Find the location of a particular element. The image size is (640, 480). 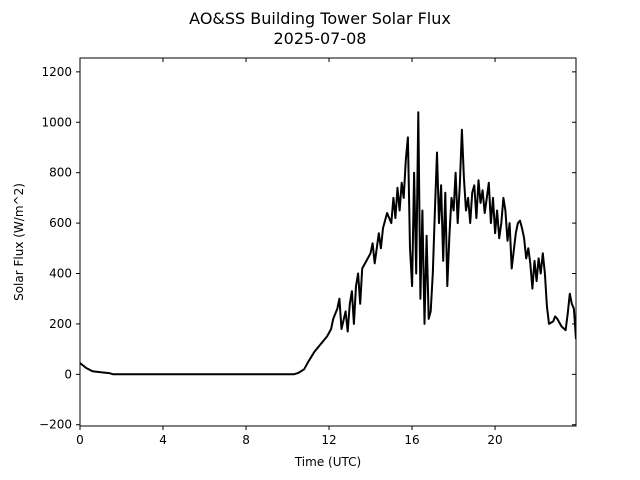

x-tick-label: 16 is located at coordinates (411, 440).